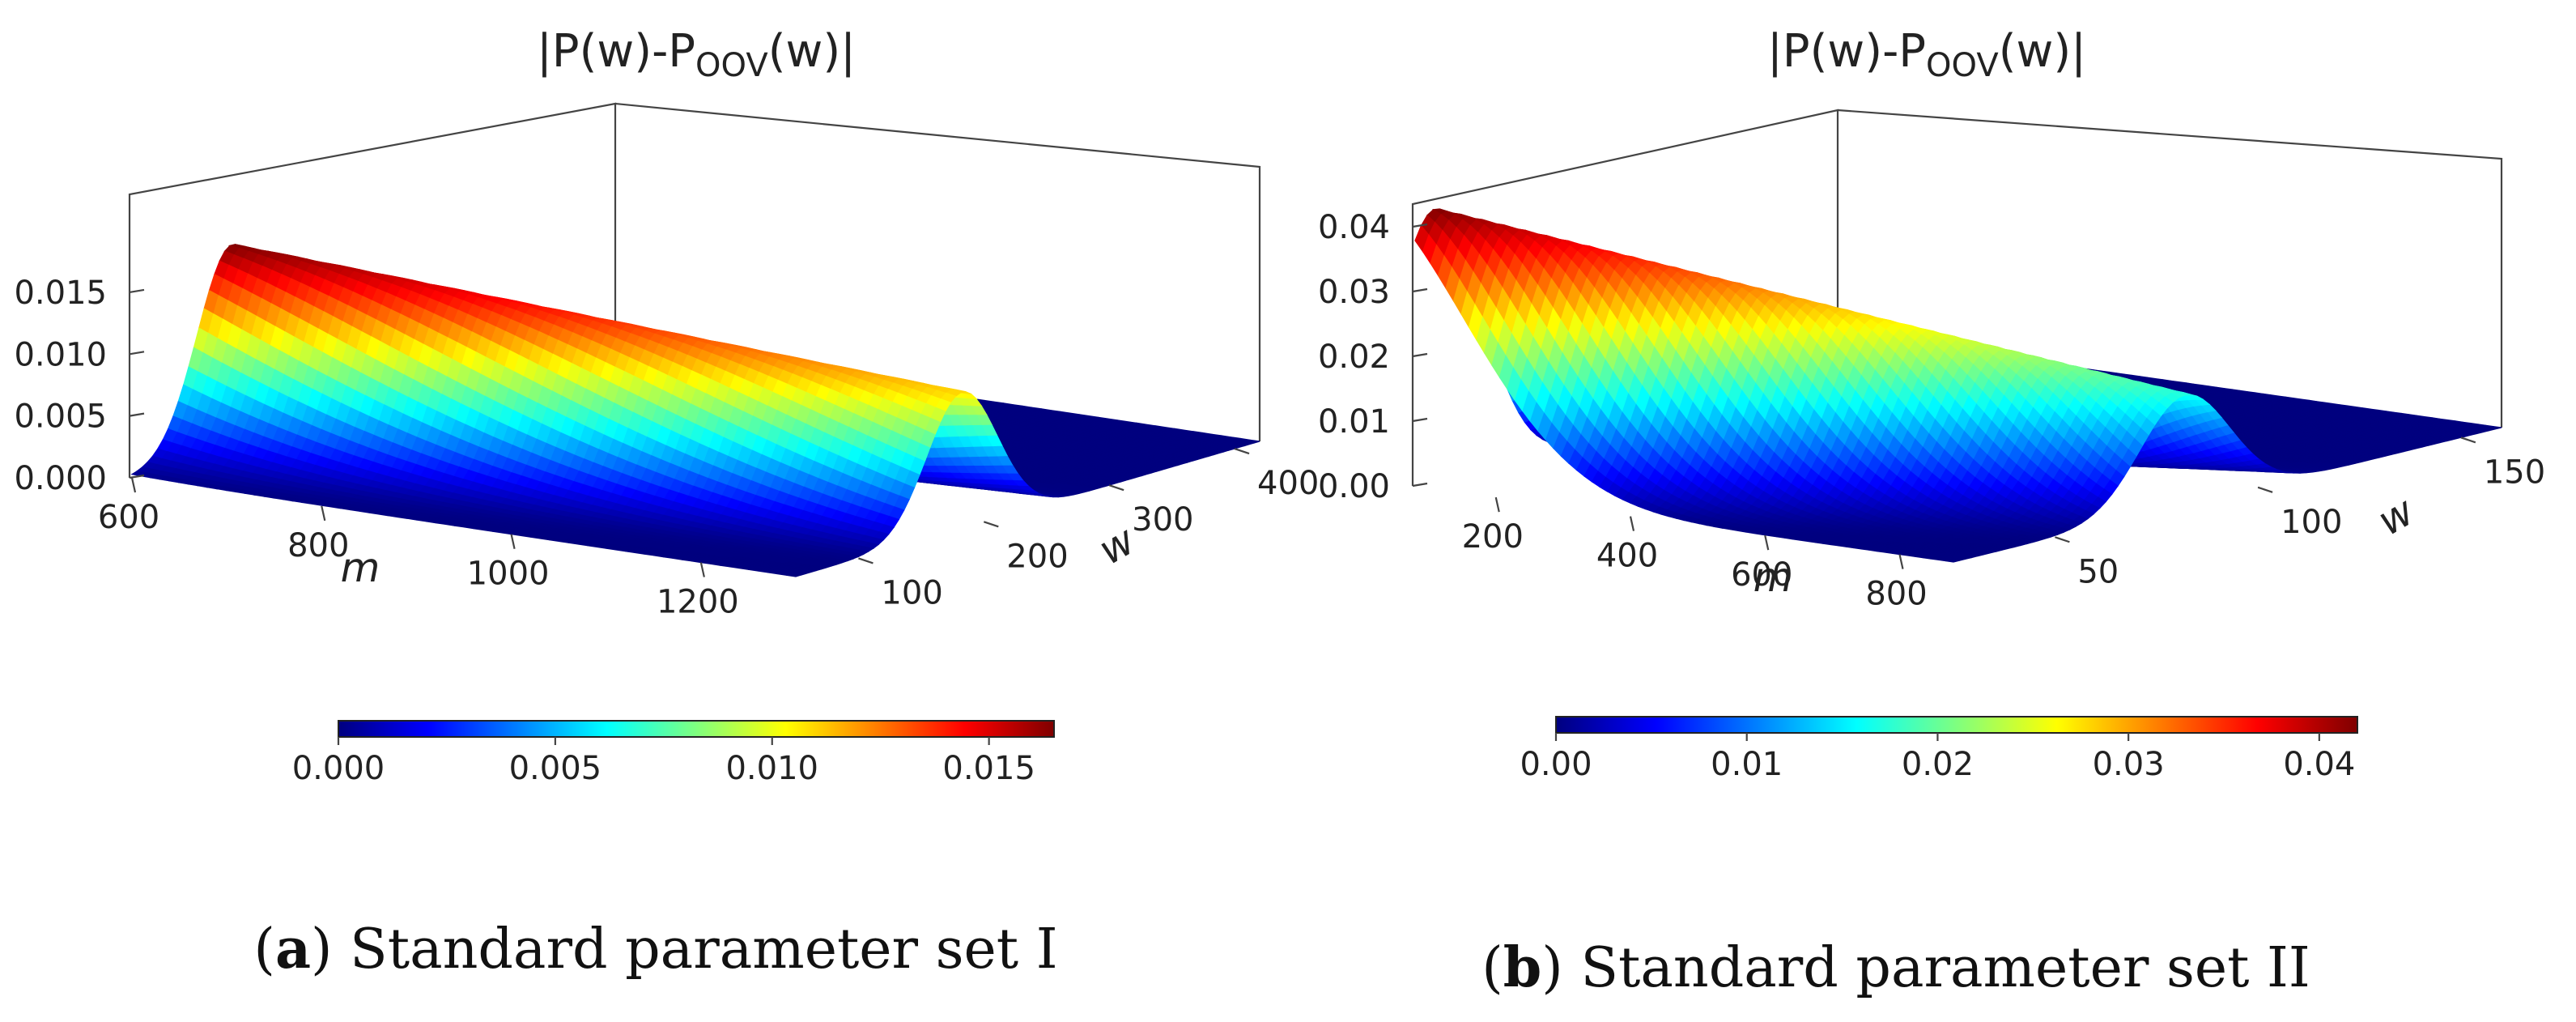 The image size is (2576, 1022). What do you see at coordinates (696, 54) in the screenshot?
I see `title-a: |P(w)-POOV(w)|` at bounding box center [696, 54].